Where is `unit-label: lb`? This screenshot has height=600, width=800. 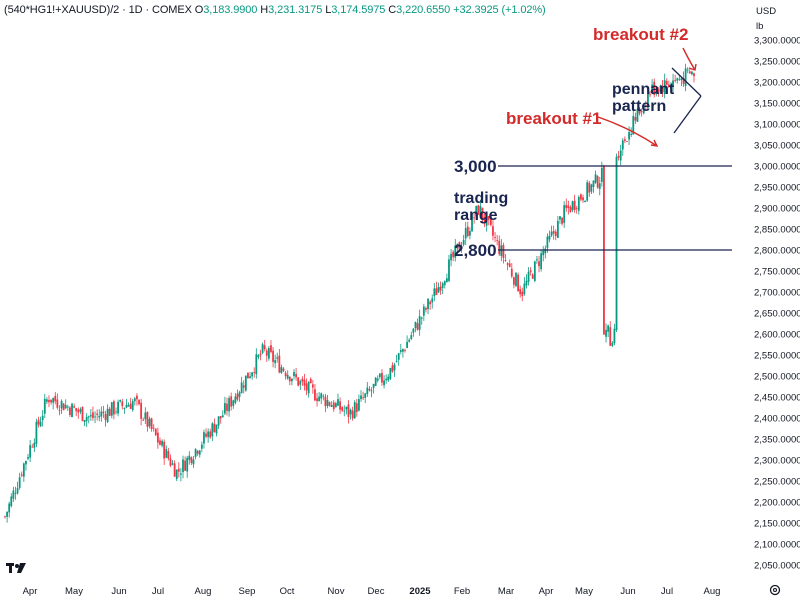 unit-label: lb is located at coordinates (759, 26).